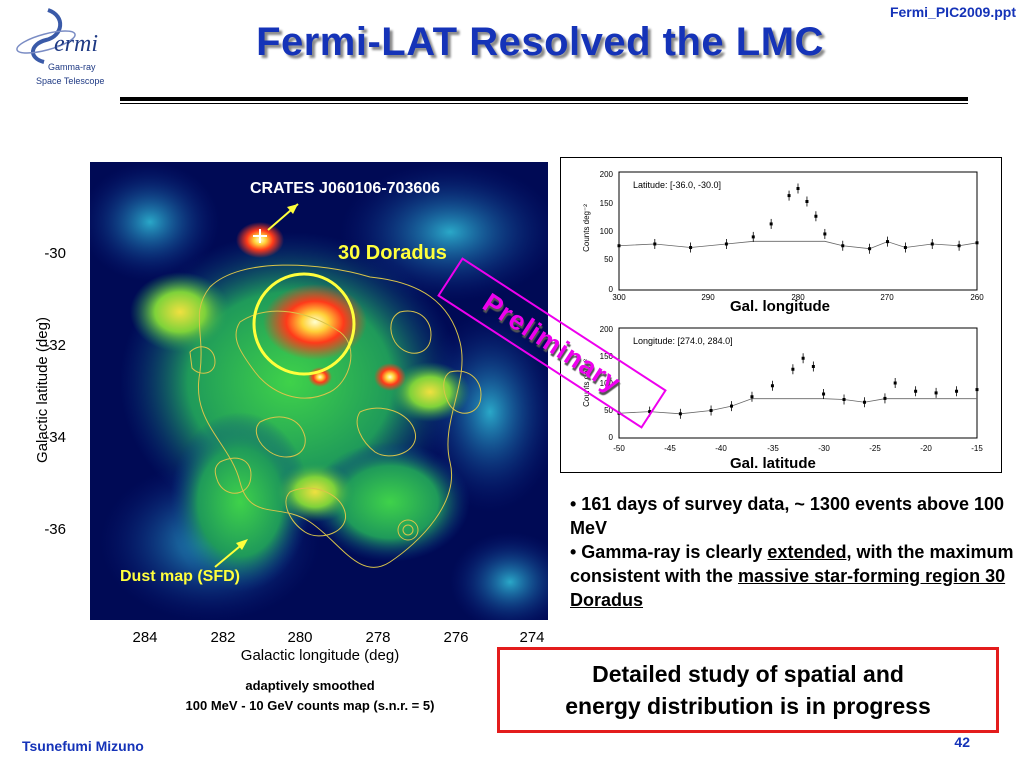  I want to click on file-reference: Fermi_PIC2009.ppt, so click(952, 12).